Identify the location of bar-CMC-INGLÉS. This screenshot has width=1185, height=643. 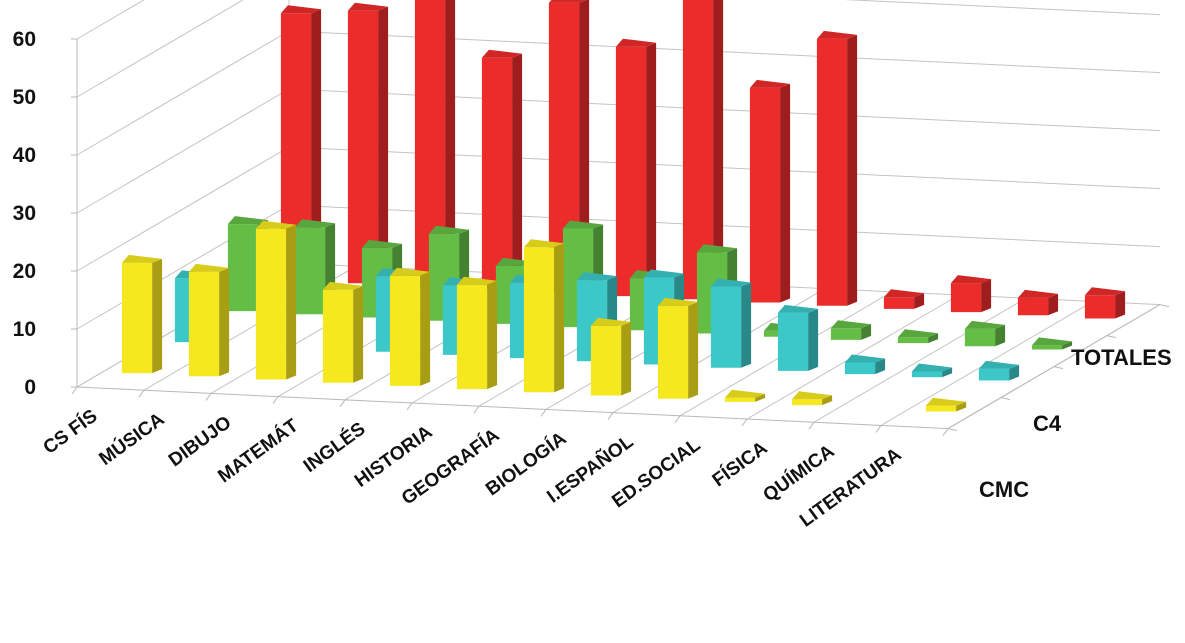
(410, 326).